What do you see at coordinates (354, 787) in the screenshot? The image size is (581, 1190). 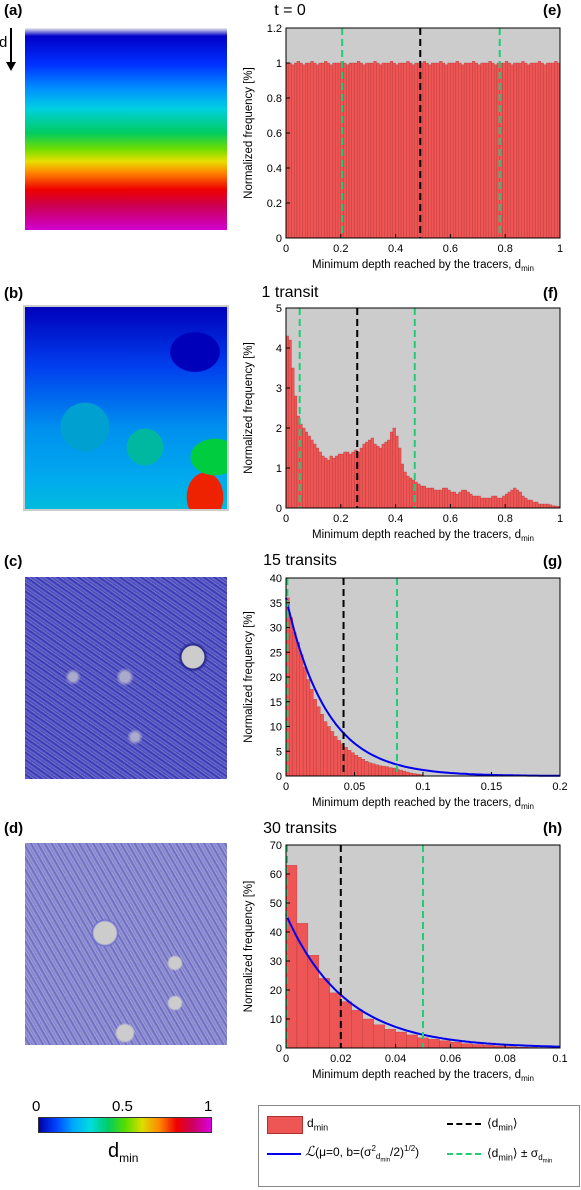 I see `x-tick-label: 0.05` at bounding box center [354, 787].